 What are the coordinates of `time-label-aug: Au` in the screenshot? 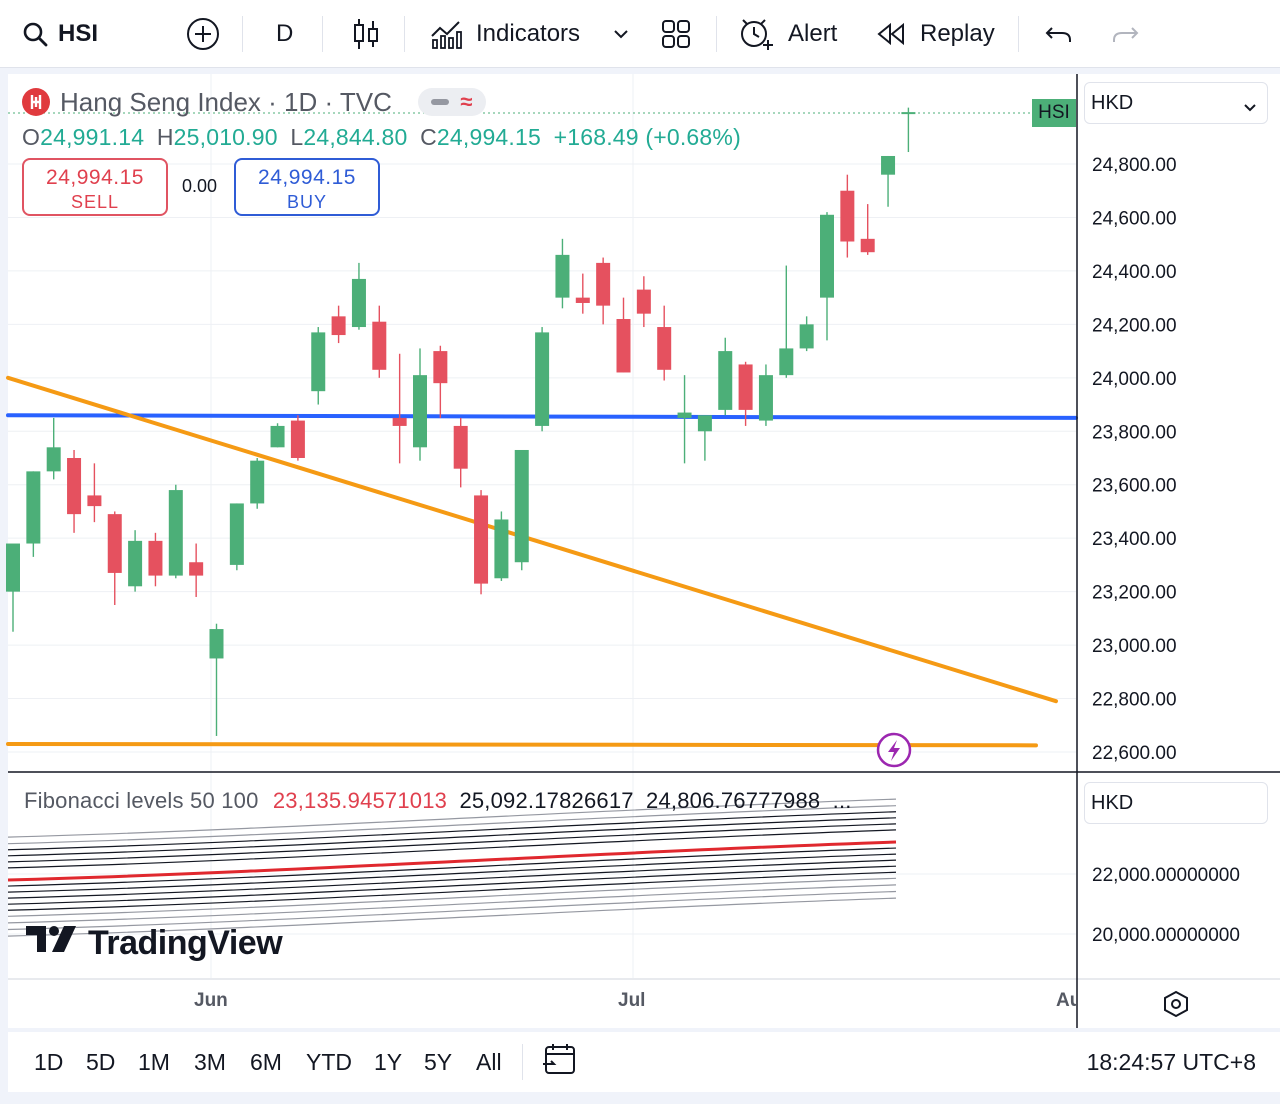 It's located at (1066, 1000).